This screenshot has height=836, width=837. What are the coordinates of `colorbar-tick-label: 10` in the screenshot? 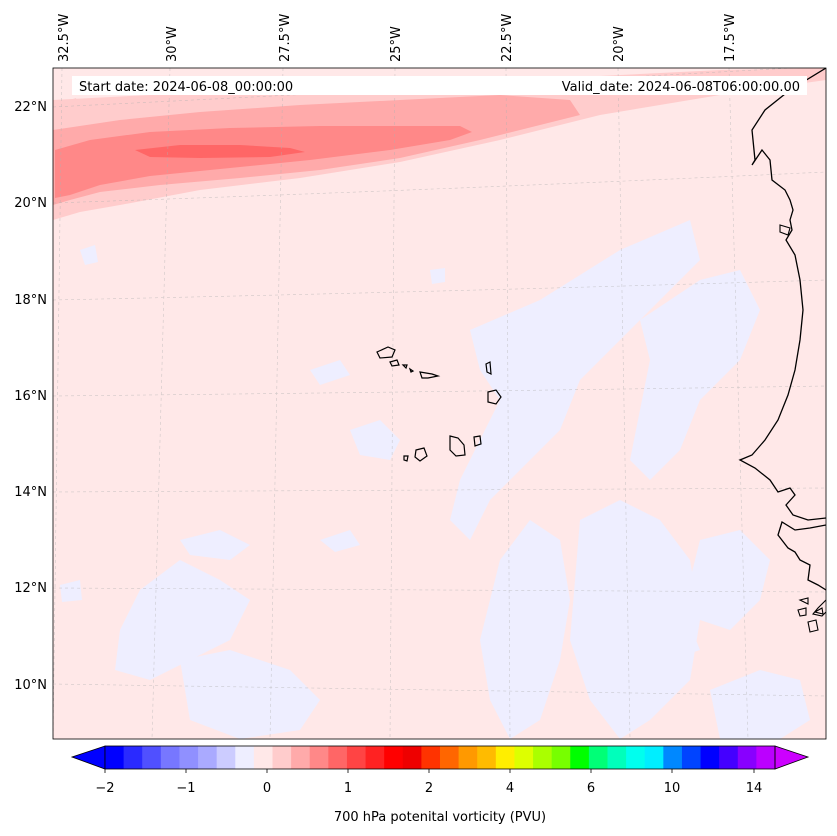 It's located at (672, 788).